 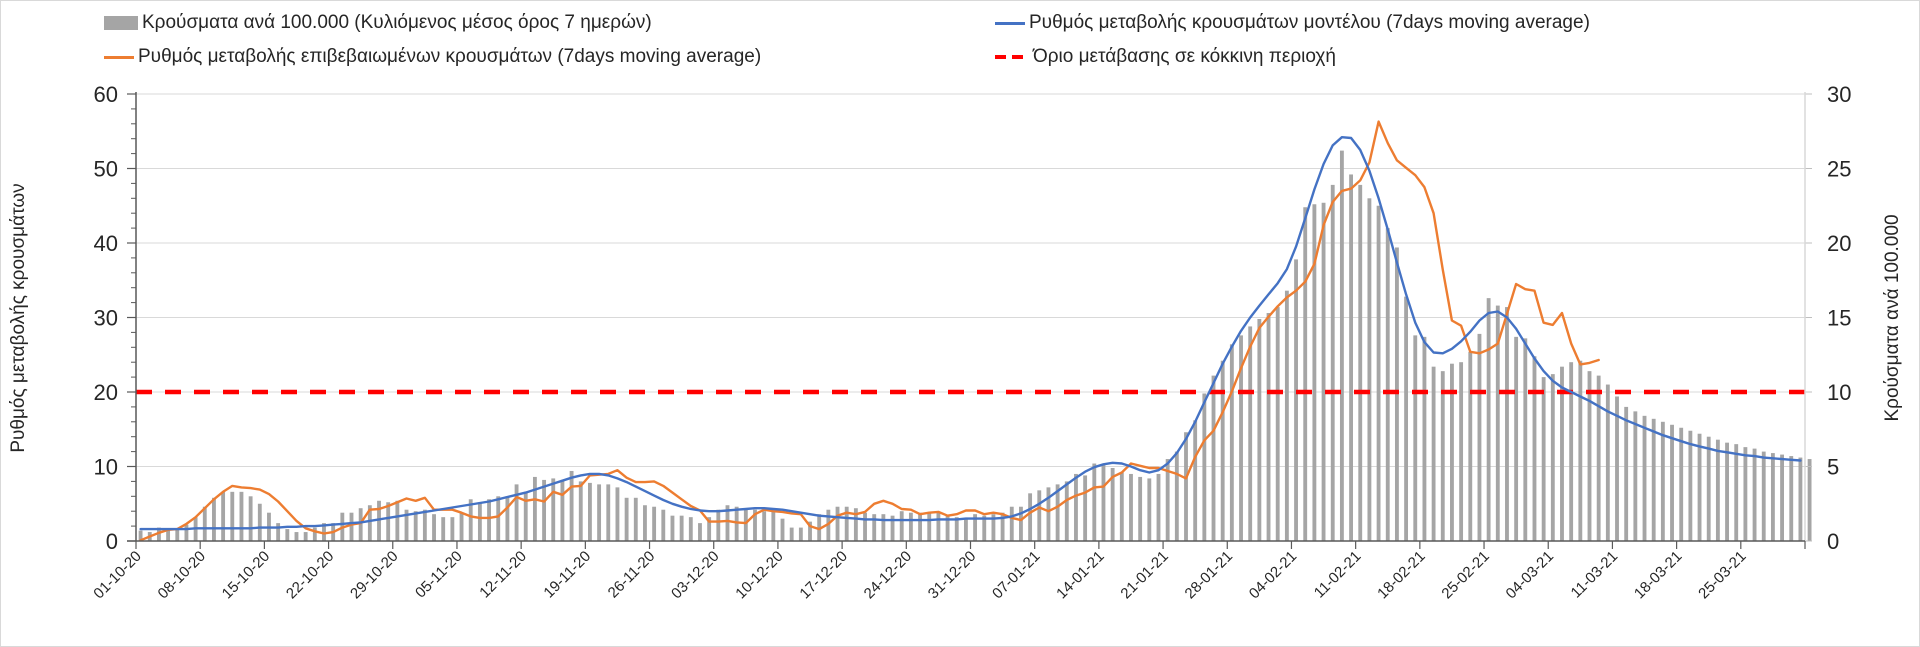 What do you see at coordinates (119, 57) in the screenshot?
I see `legend-swatch-confirmed` at bounding box center [119, 57].